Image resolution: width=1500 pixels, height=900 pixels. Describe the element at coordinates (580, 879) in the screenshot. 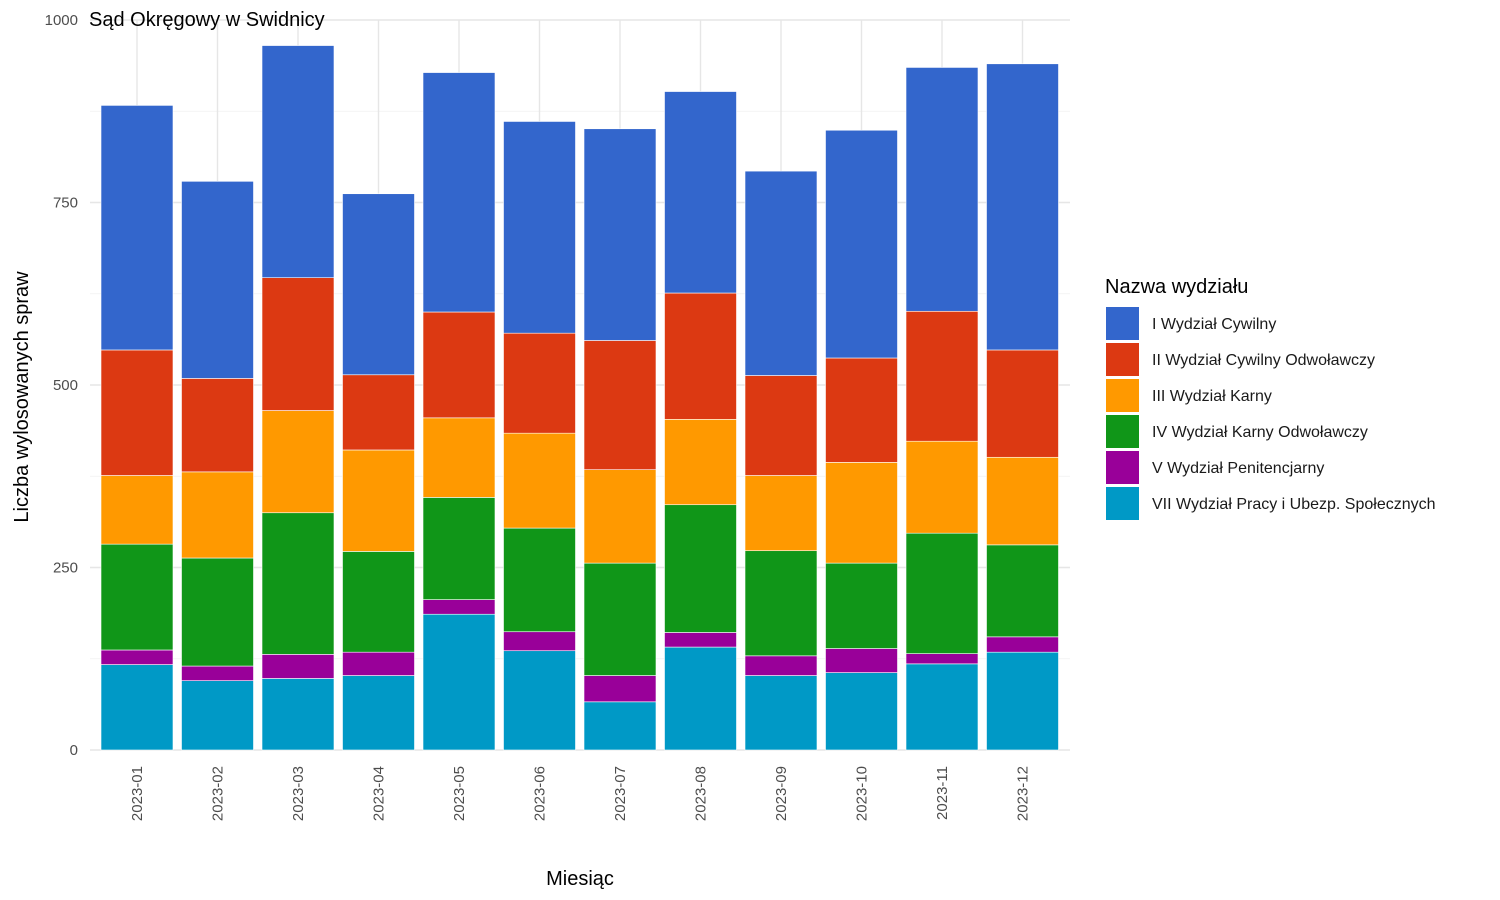

I see `x-axis-title: Miesiąc` at that location.